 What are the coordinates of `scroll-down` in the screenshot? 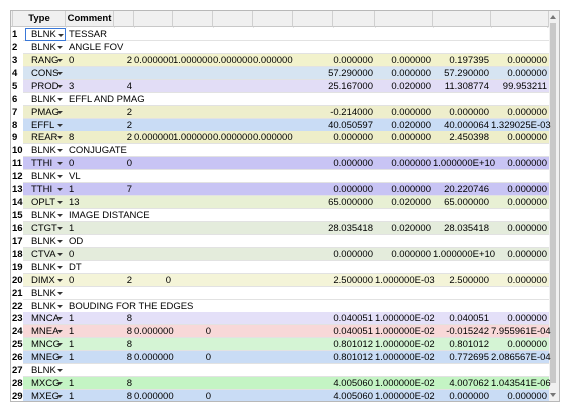 It's located at (553, 395).